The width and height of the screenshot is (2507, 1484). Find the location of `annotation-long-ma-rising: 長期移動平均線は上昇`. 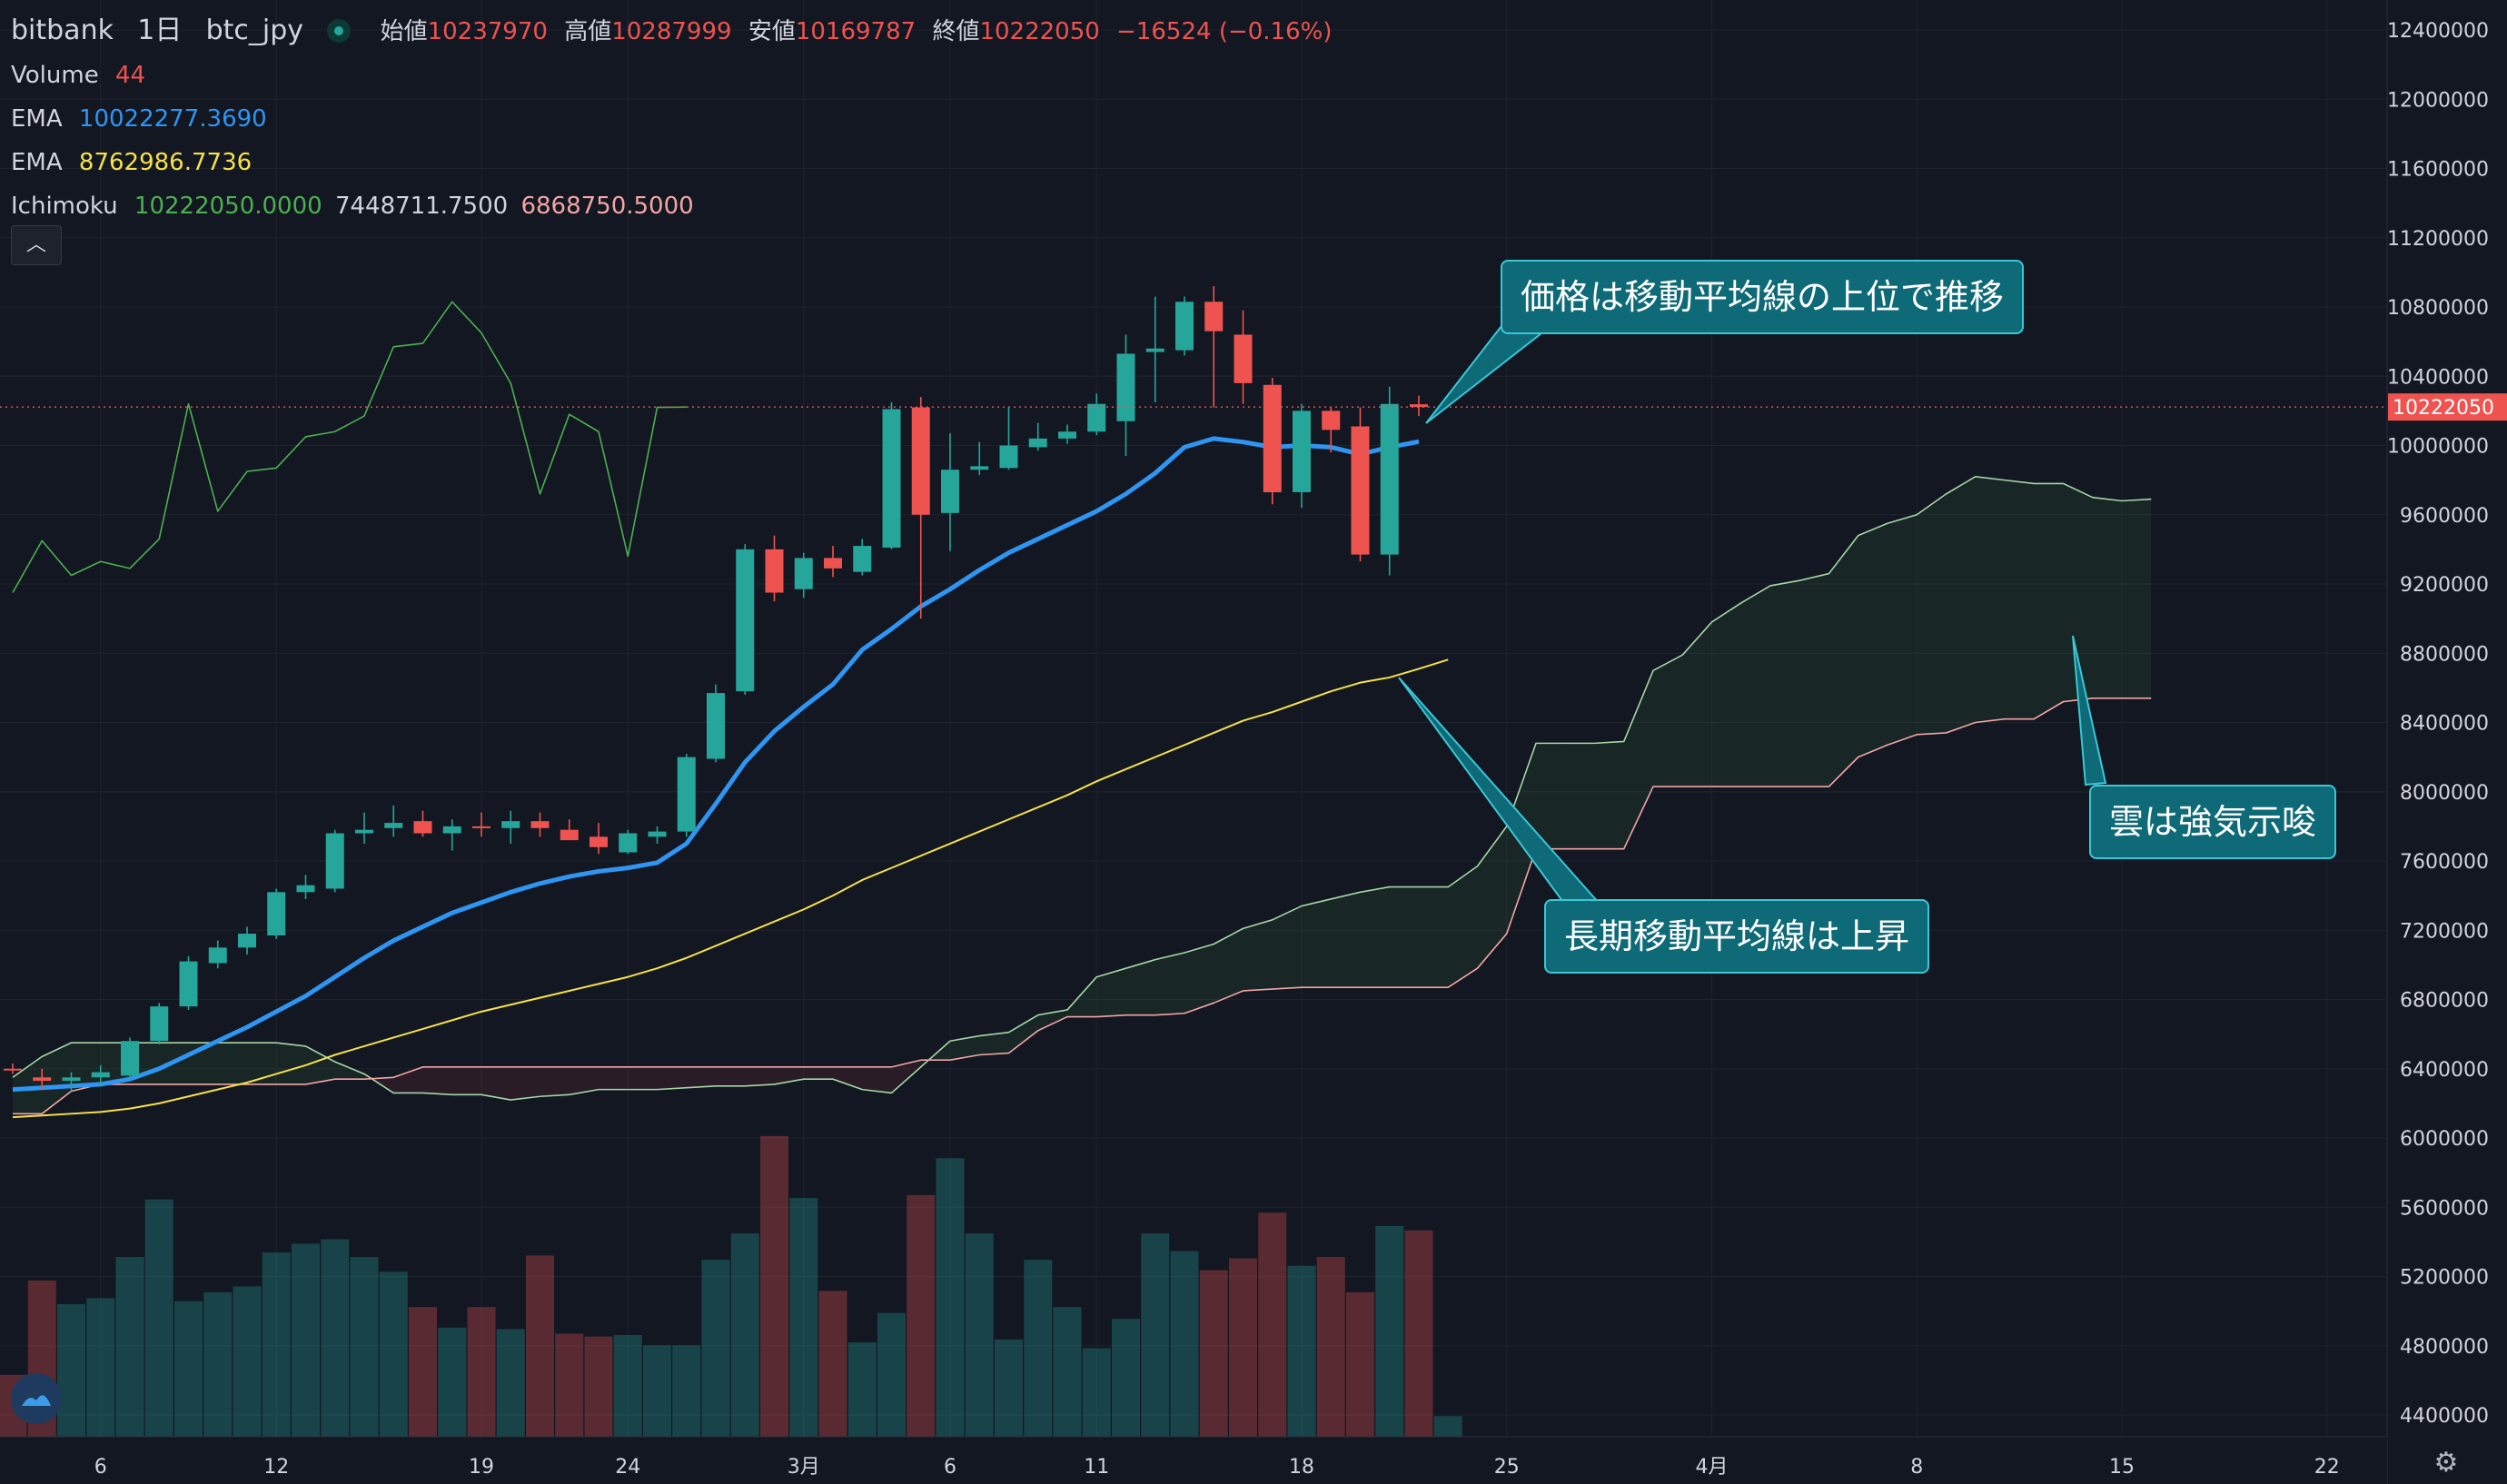

annotation-long-ma-rising: 長期移動平均線は上昇 is located at coordinates (1737, 936).